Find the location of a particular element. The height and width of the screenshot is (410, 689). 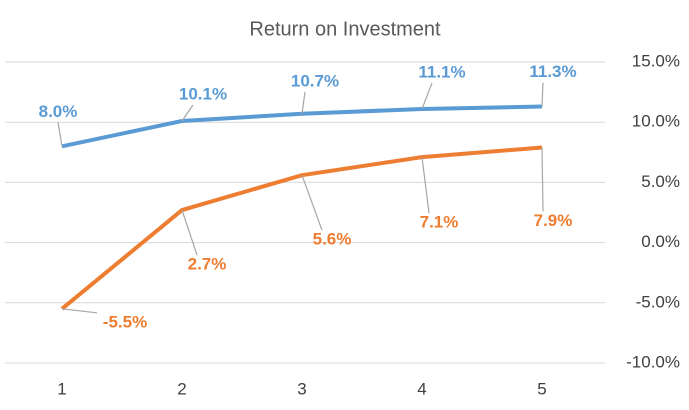

data-label: 5.6% is located at coordinates (332, 239).